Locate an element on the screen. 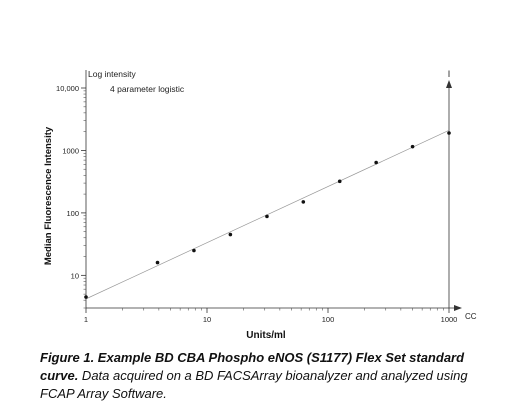 The width and height of the screenshot is (506, 408). y-tick-label: 10,000 is located at coordinates (67, 88).